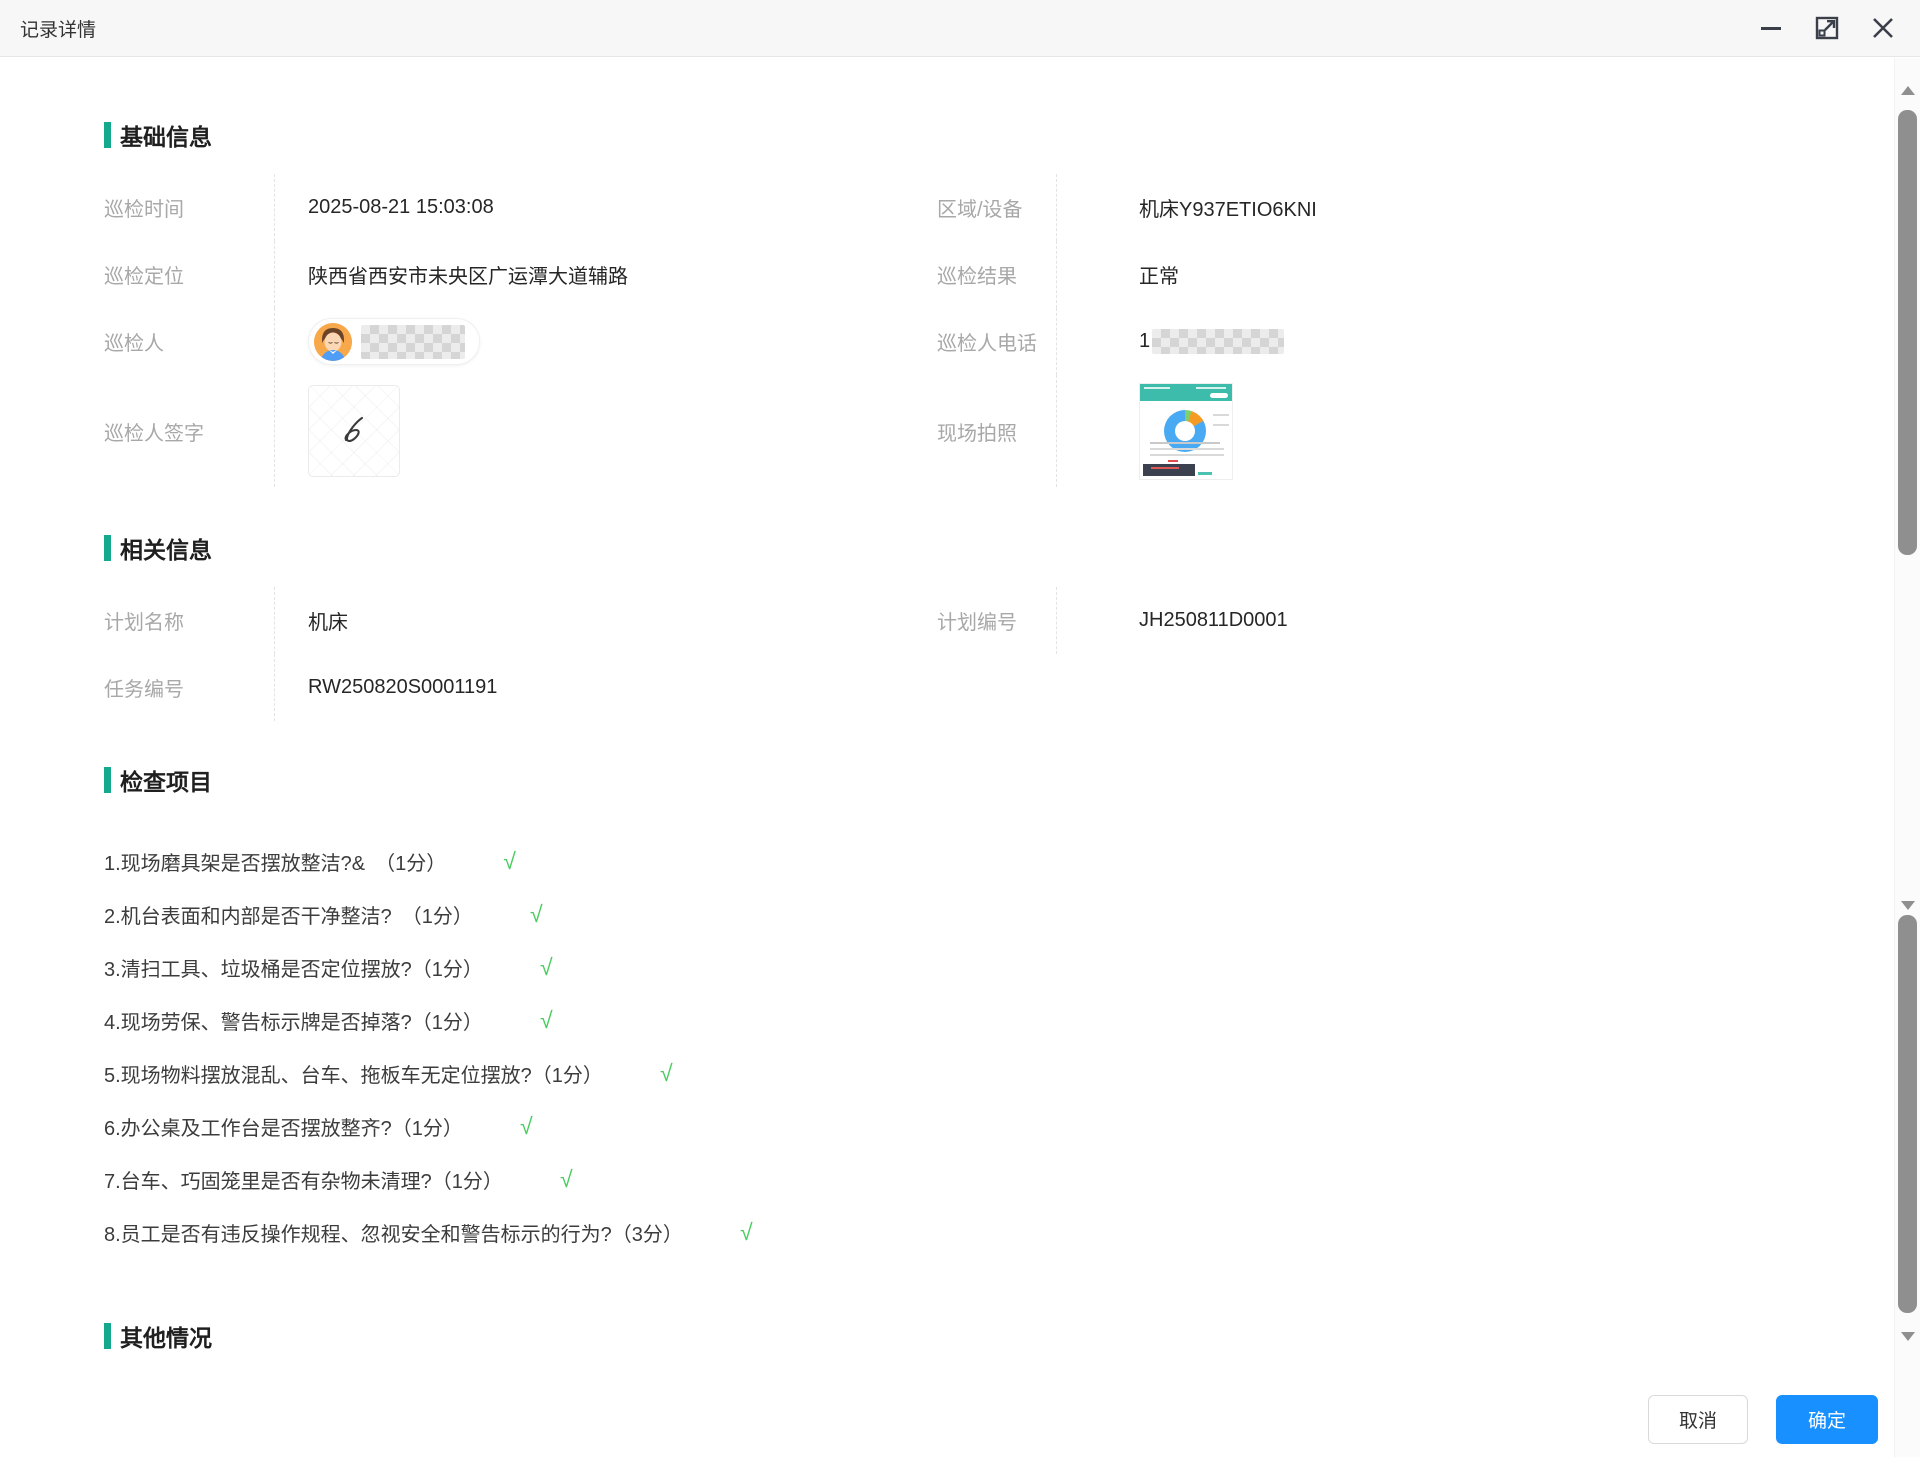 The image size is (1920, 1457). I want to click on close-icon, so click(1883, 28).